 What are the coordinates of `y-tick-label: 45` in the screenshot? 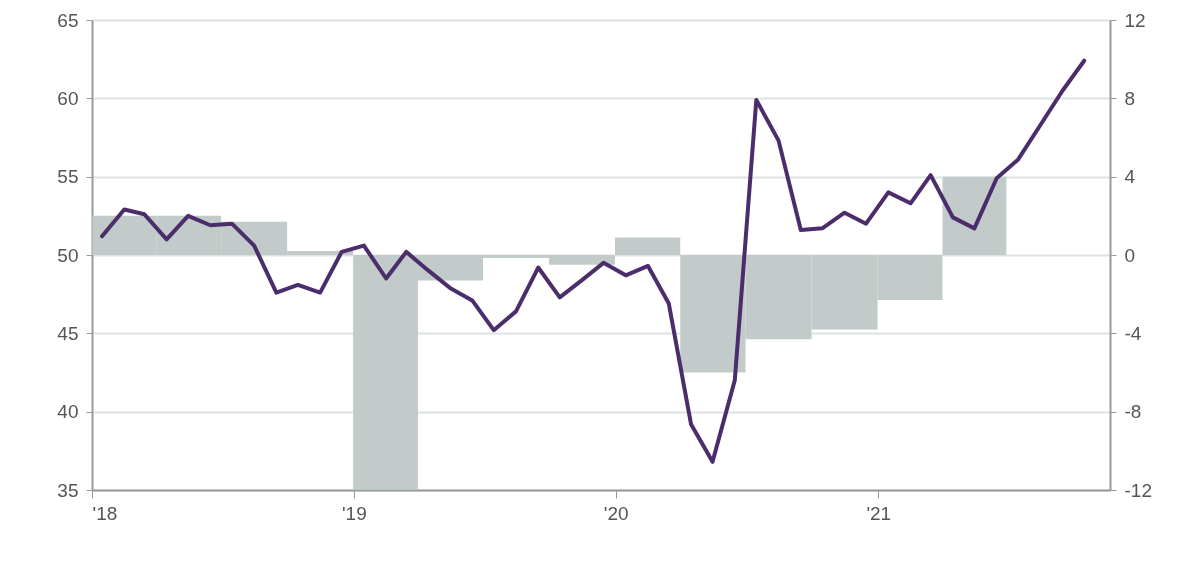 It's located at (68, 333).